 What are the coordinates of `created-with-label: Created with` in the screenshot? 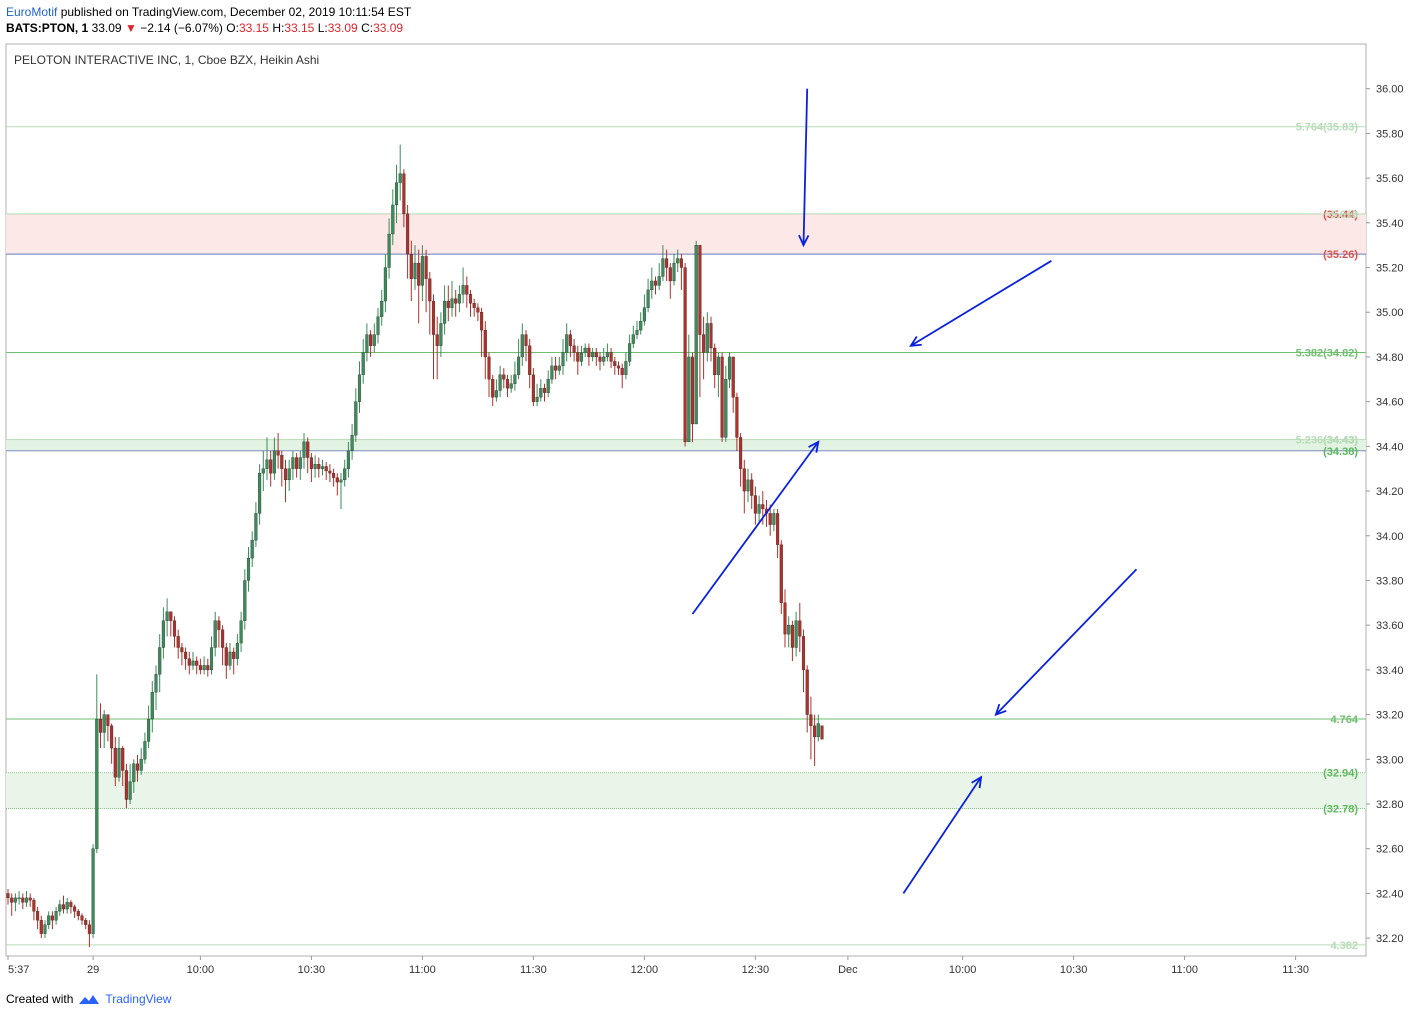 It's located at (40, 999).